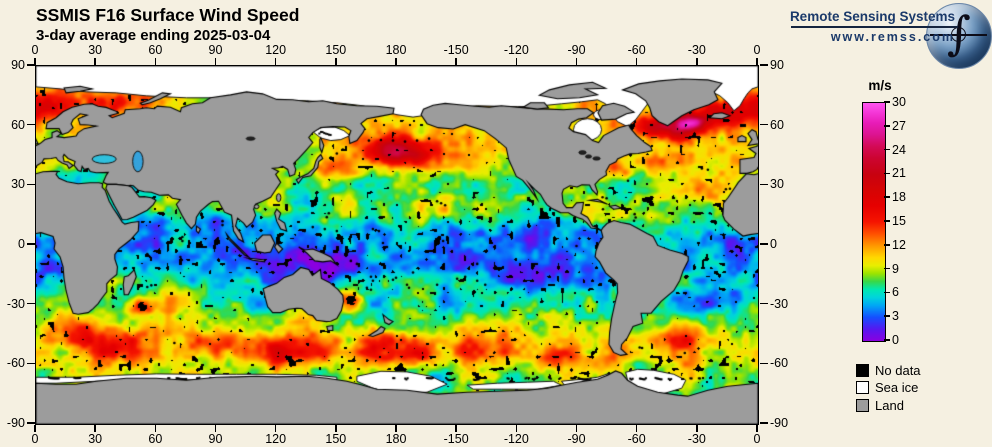  I want to click on top-axis-tick-label: 90, so click(215, 50).